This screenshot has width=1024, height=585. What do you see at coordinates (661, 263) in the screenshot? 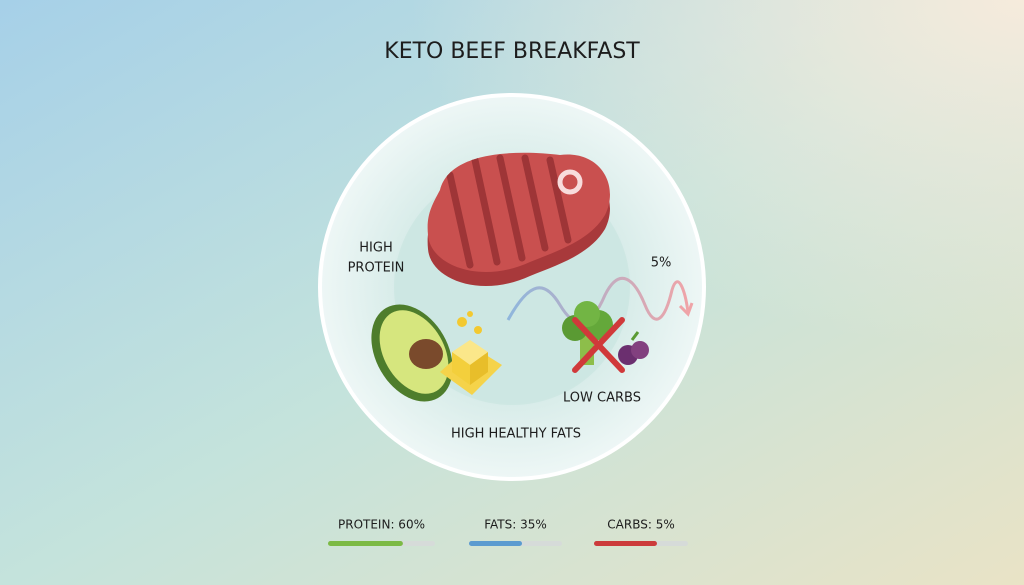
I see `carbs-trend: 5%` at bounding box center [661, 263].